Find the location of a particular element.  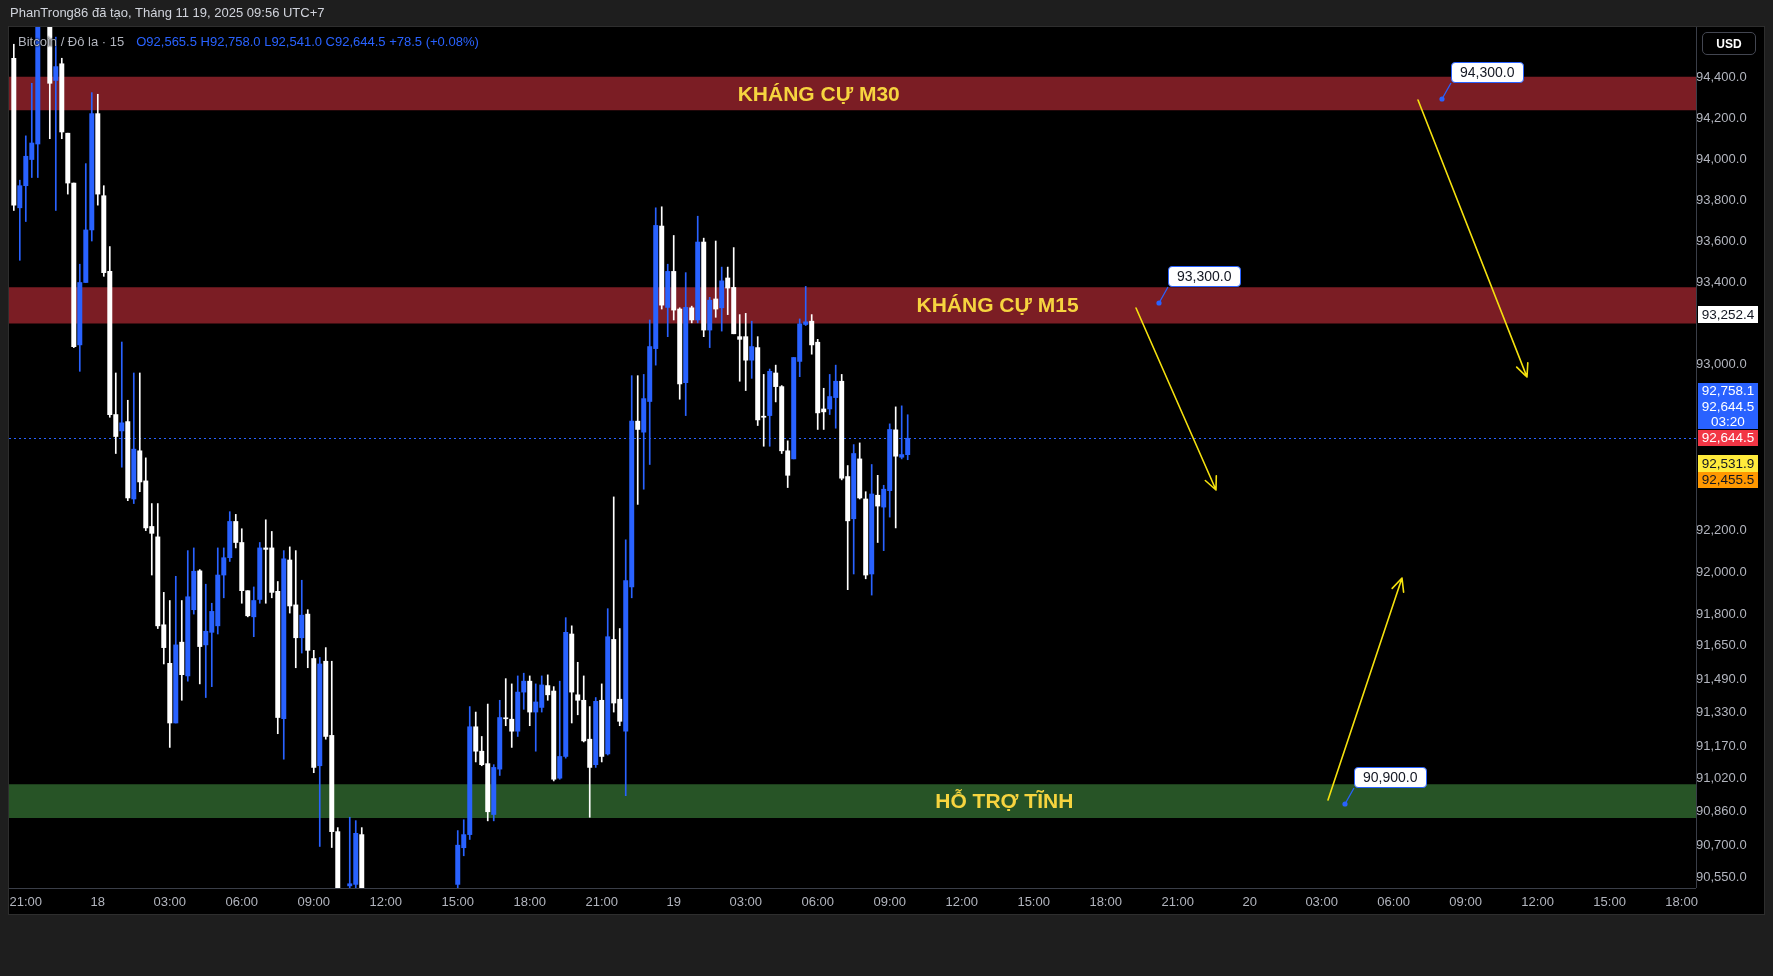

annotation: 90,900.0 is located at coordinates (1390, 777).